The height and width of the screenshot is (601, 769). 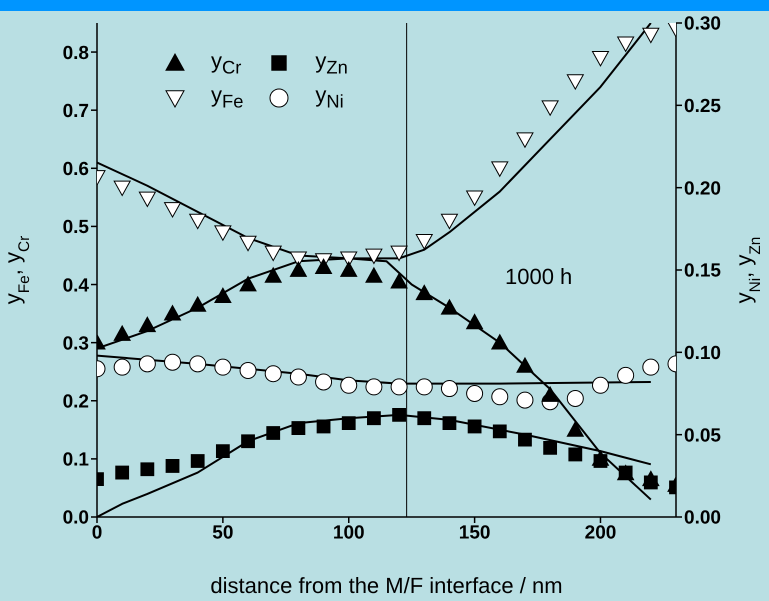 I want to click on x-tick-label: 150, so click(x=474, y=533).